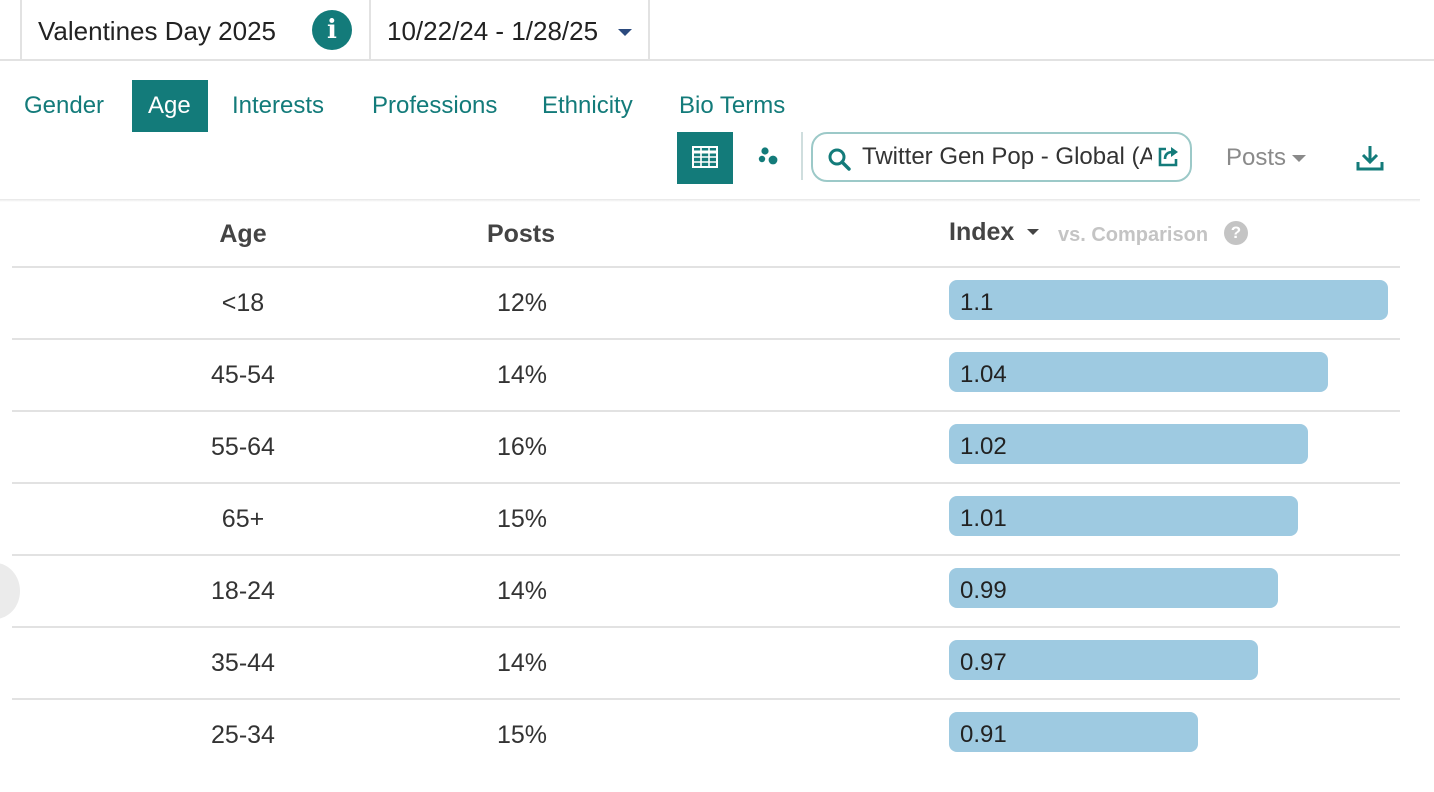  I want to click on scatter-view-button, so click(769, 158).